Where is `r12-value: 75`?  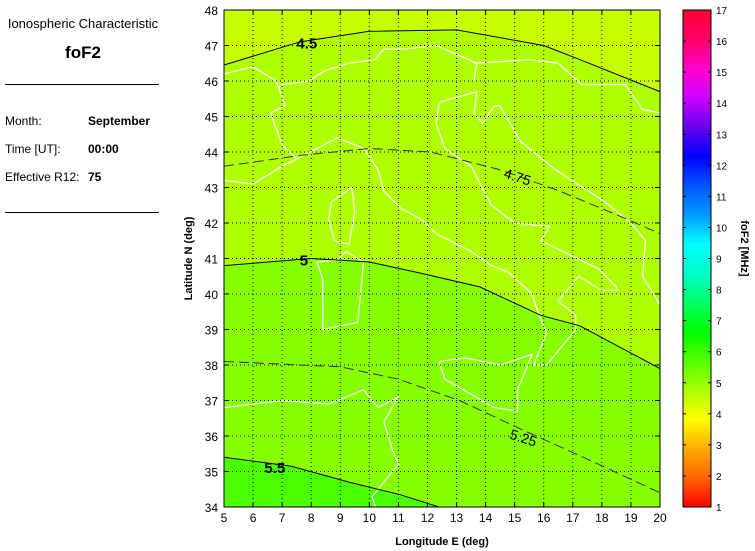 r12-value: 75 is located at coordinates (95, 177).